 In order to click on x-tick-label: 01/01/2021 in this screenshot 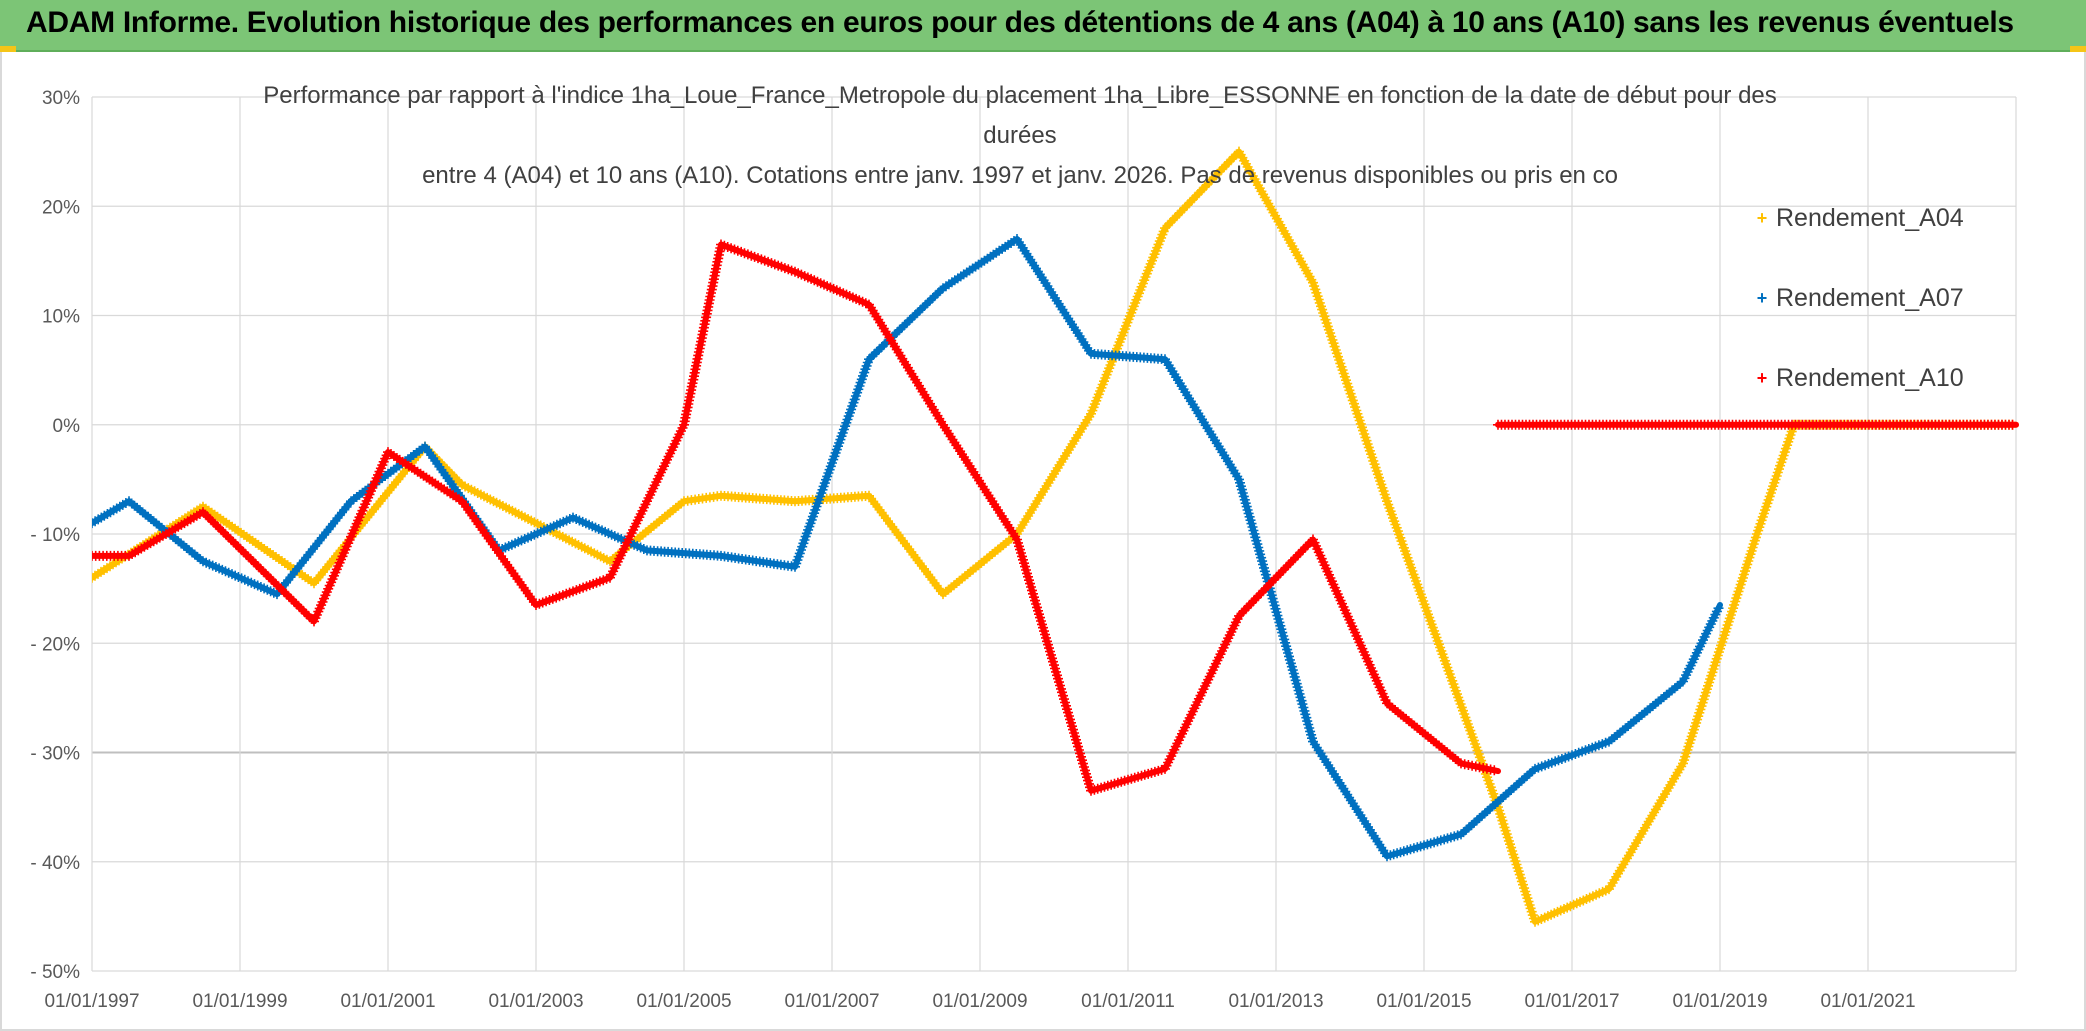, I will do `click(1867, 1001)`.